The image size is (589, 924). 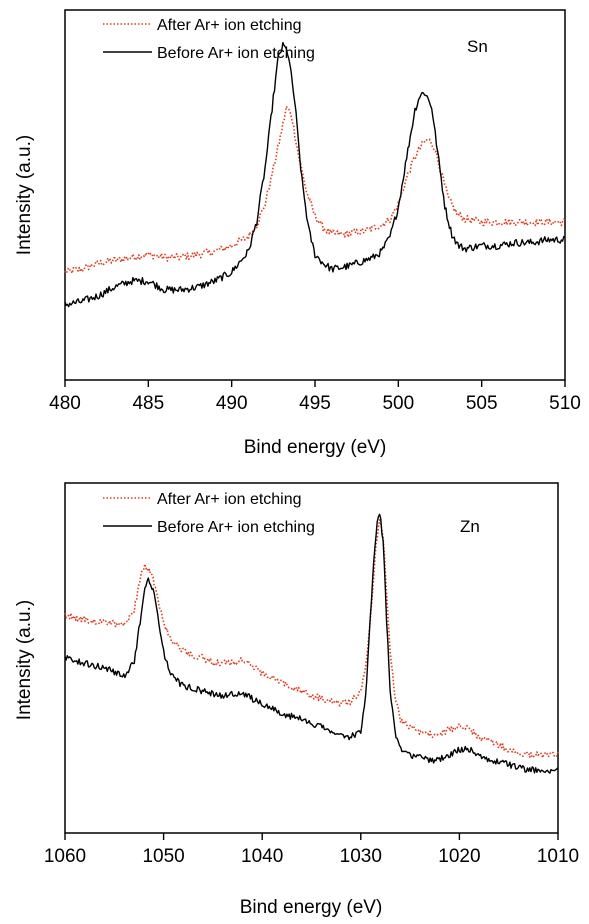 I want to click on sn-xtick-label-505: 505, so click(x=482, y=403).